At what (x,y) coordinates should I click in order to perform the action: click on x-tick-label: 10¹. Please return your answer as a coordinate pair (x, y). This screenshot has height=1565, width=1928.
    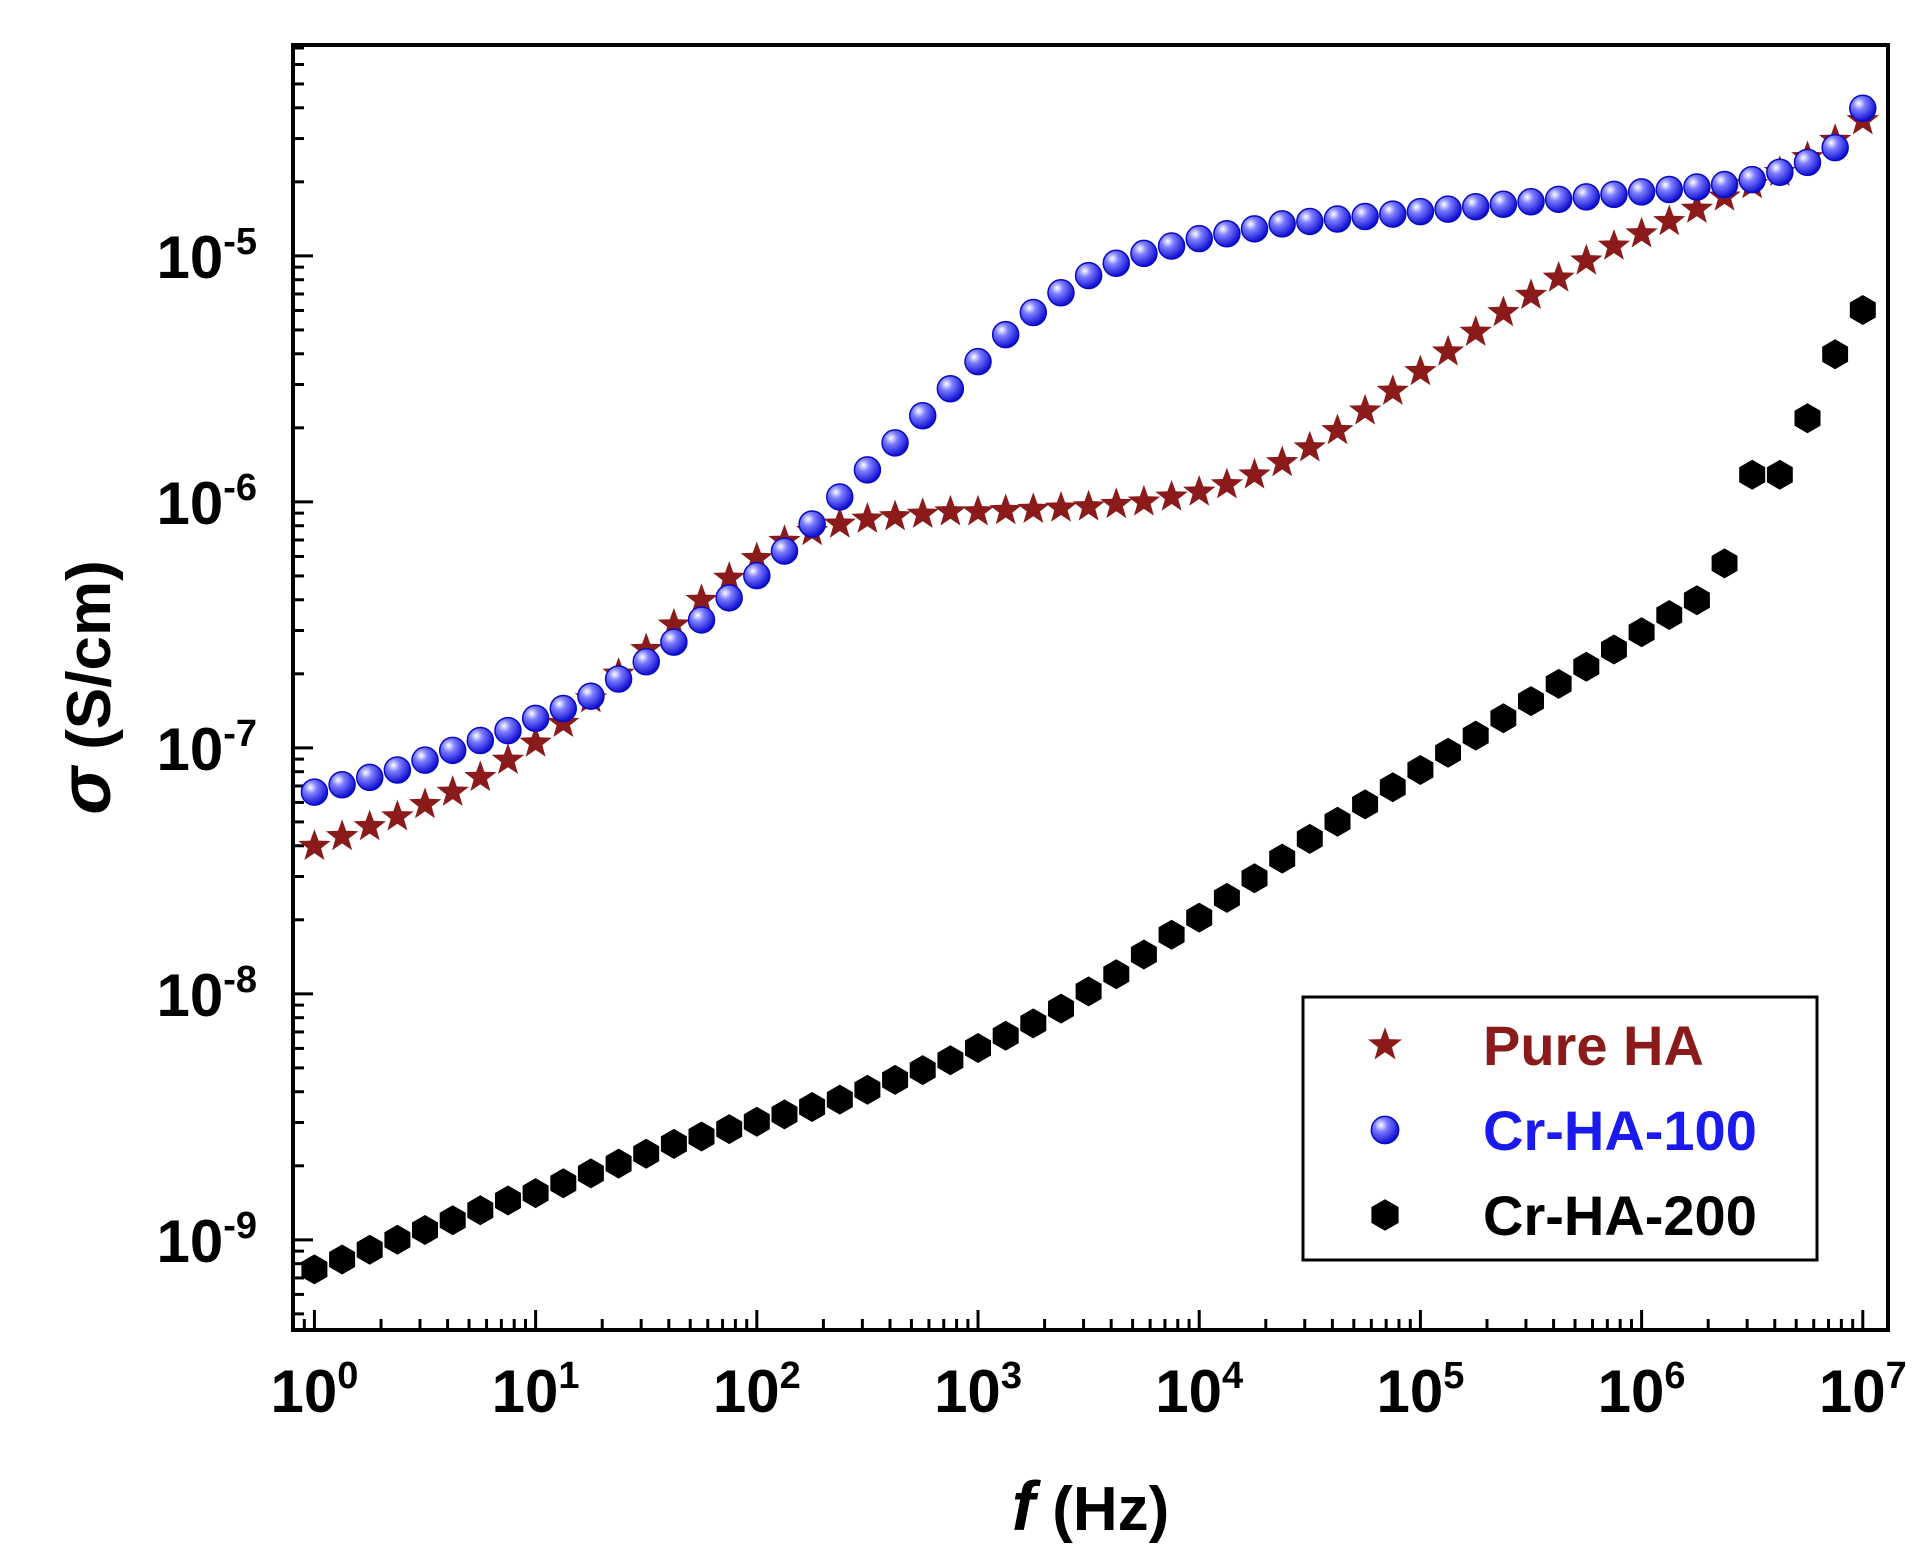
    Looking at the image, I should click on (536, 1390).